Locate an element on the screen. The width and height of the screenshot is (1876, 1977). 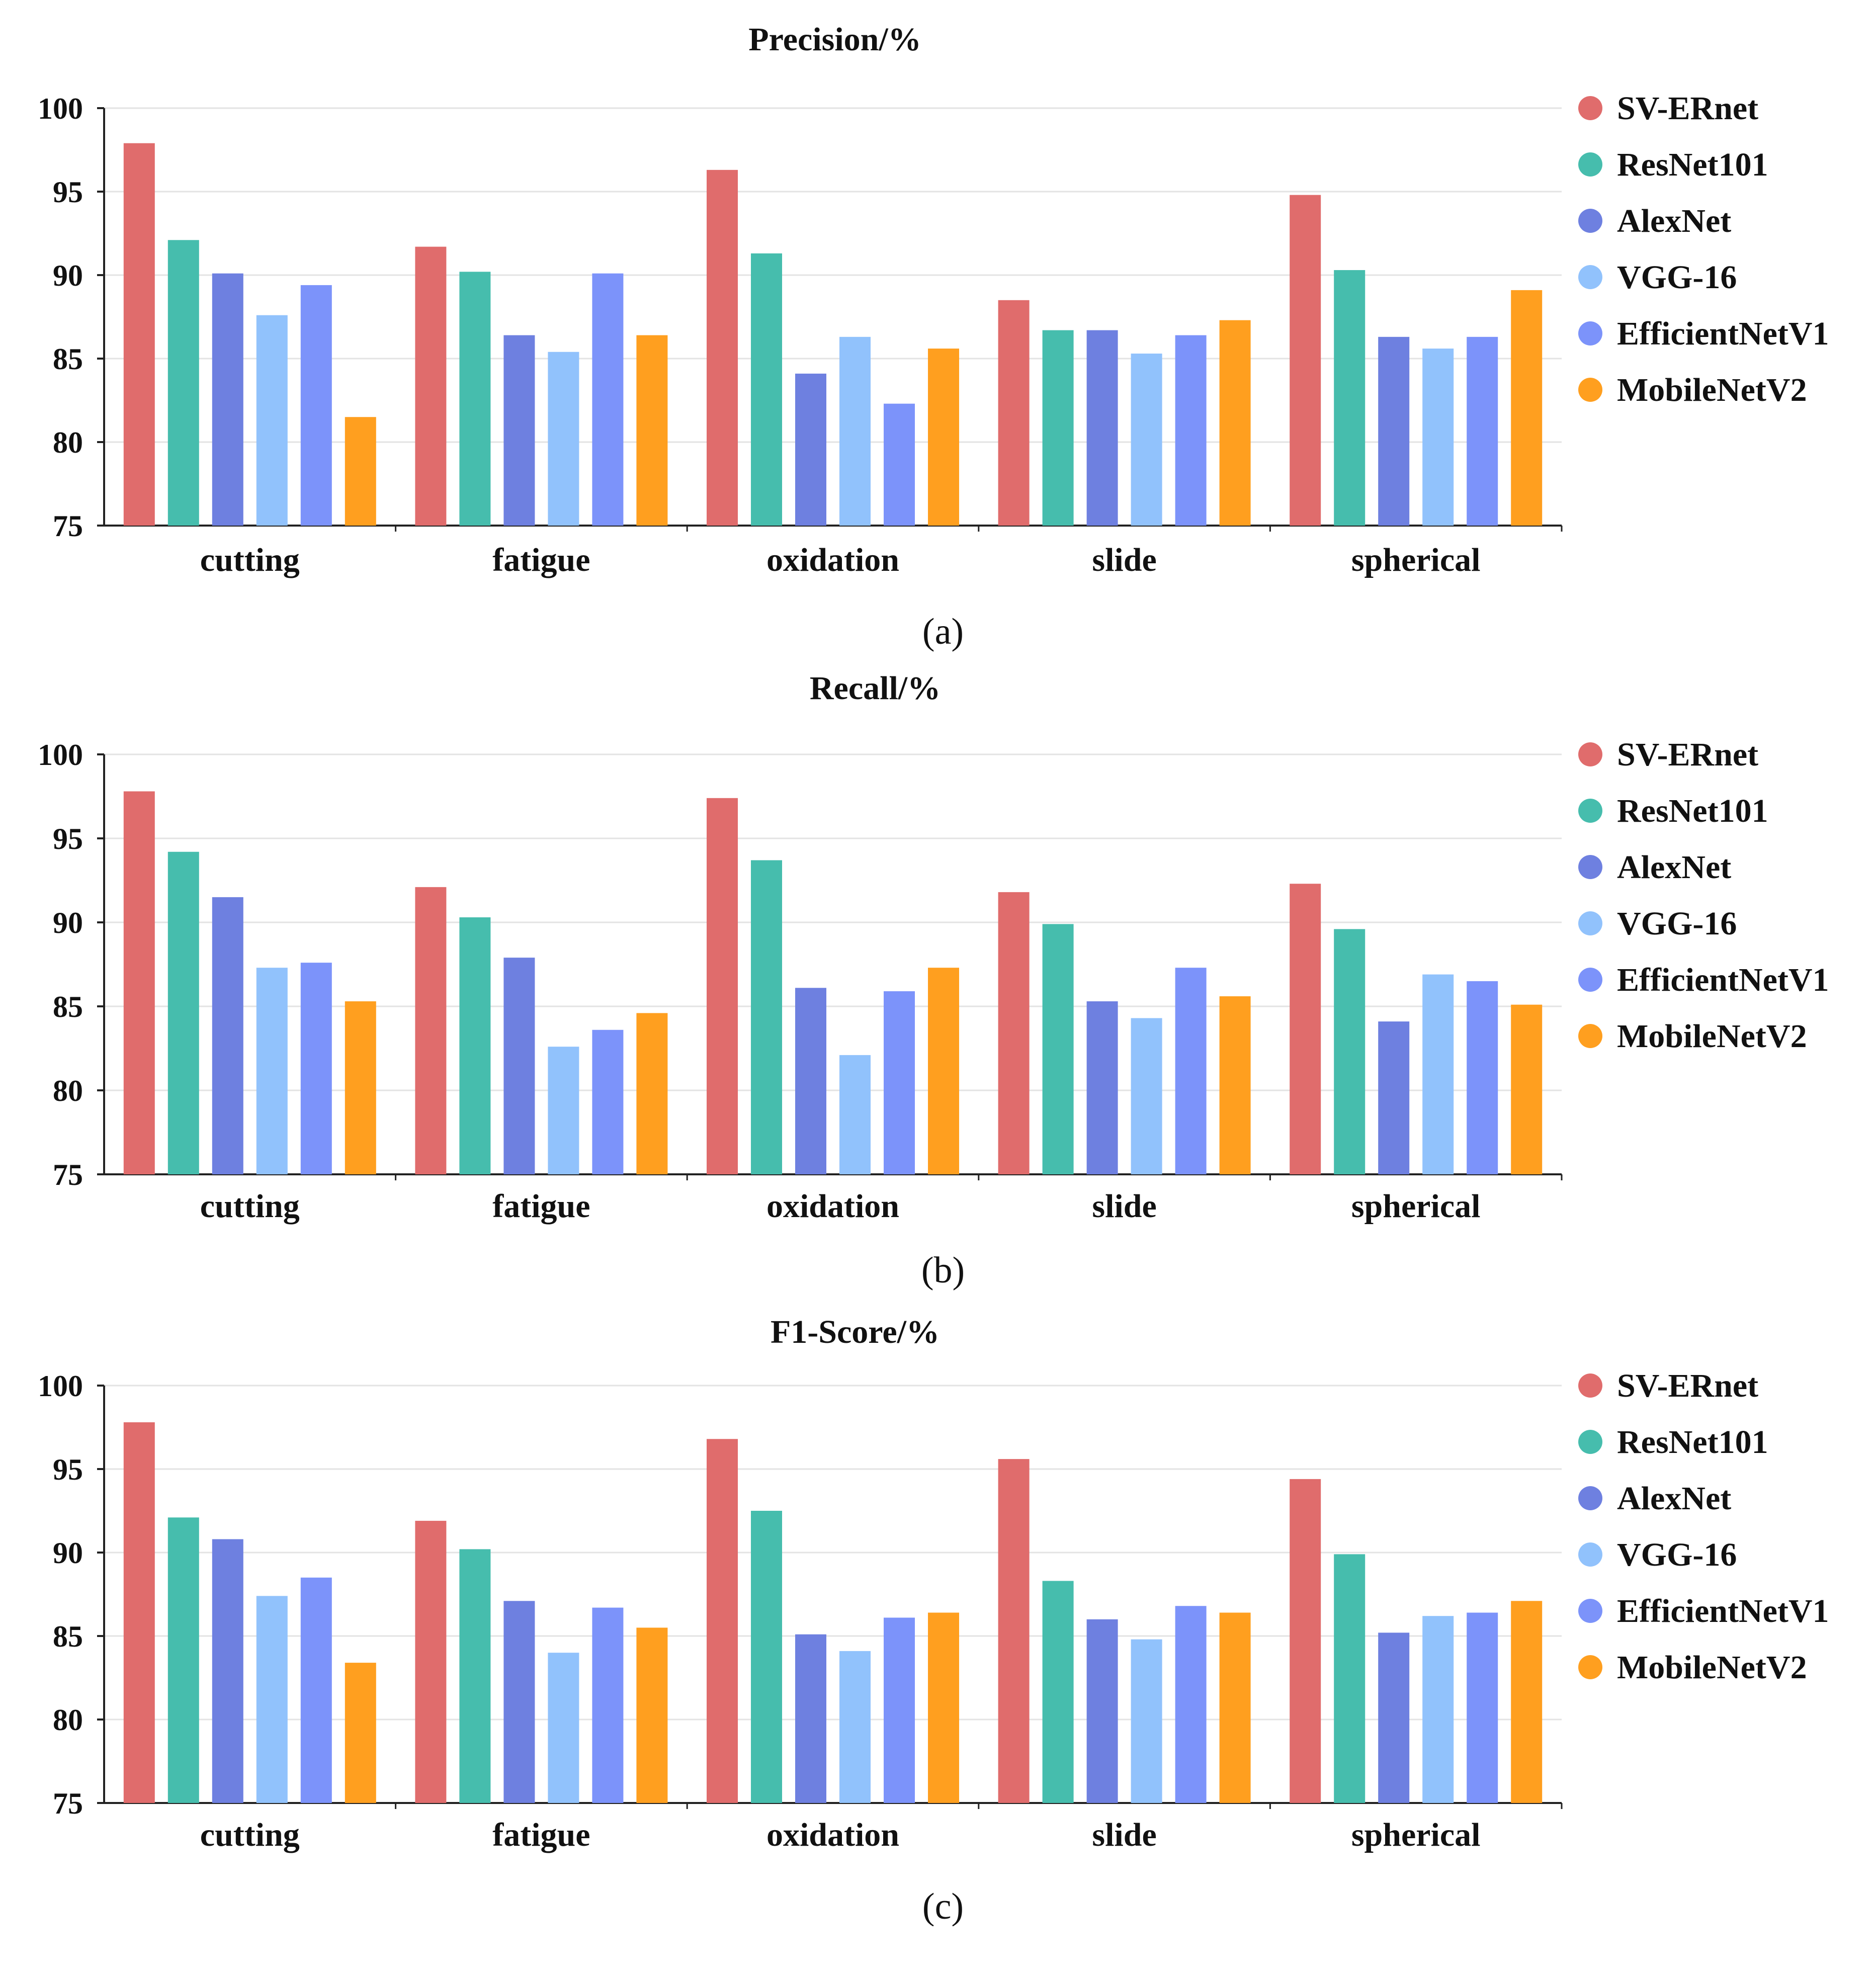
panel-caption: (a) is located at coordinates (943, 631).